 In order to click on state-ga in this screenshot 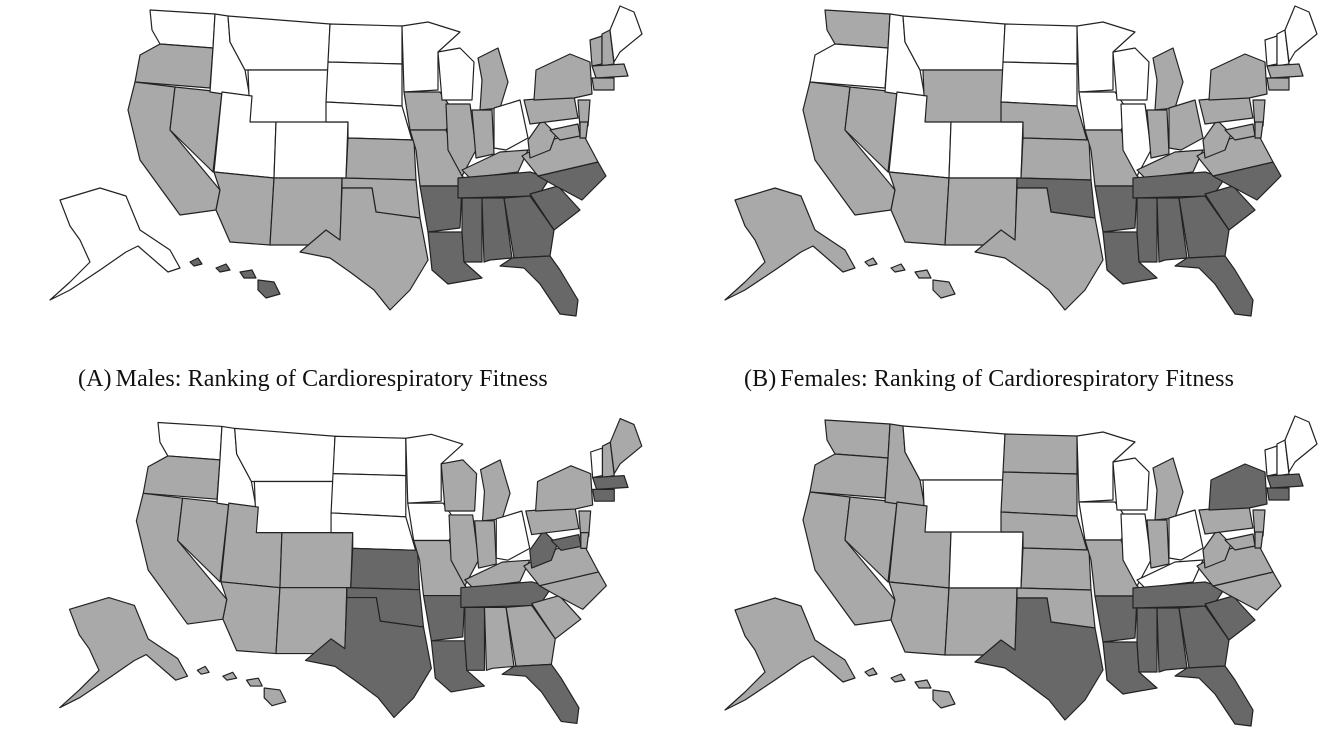, I will do `click(530, 635)`.